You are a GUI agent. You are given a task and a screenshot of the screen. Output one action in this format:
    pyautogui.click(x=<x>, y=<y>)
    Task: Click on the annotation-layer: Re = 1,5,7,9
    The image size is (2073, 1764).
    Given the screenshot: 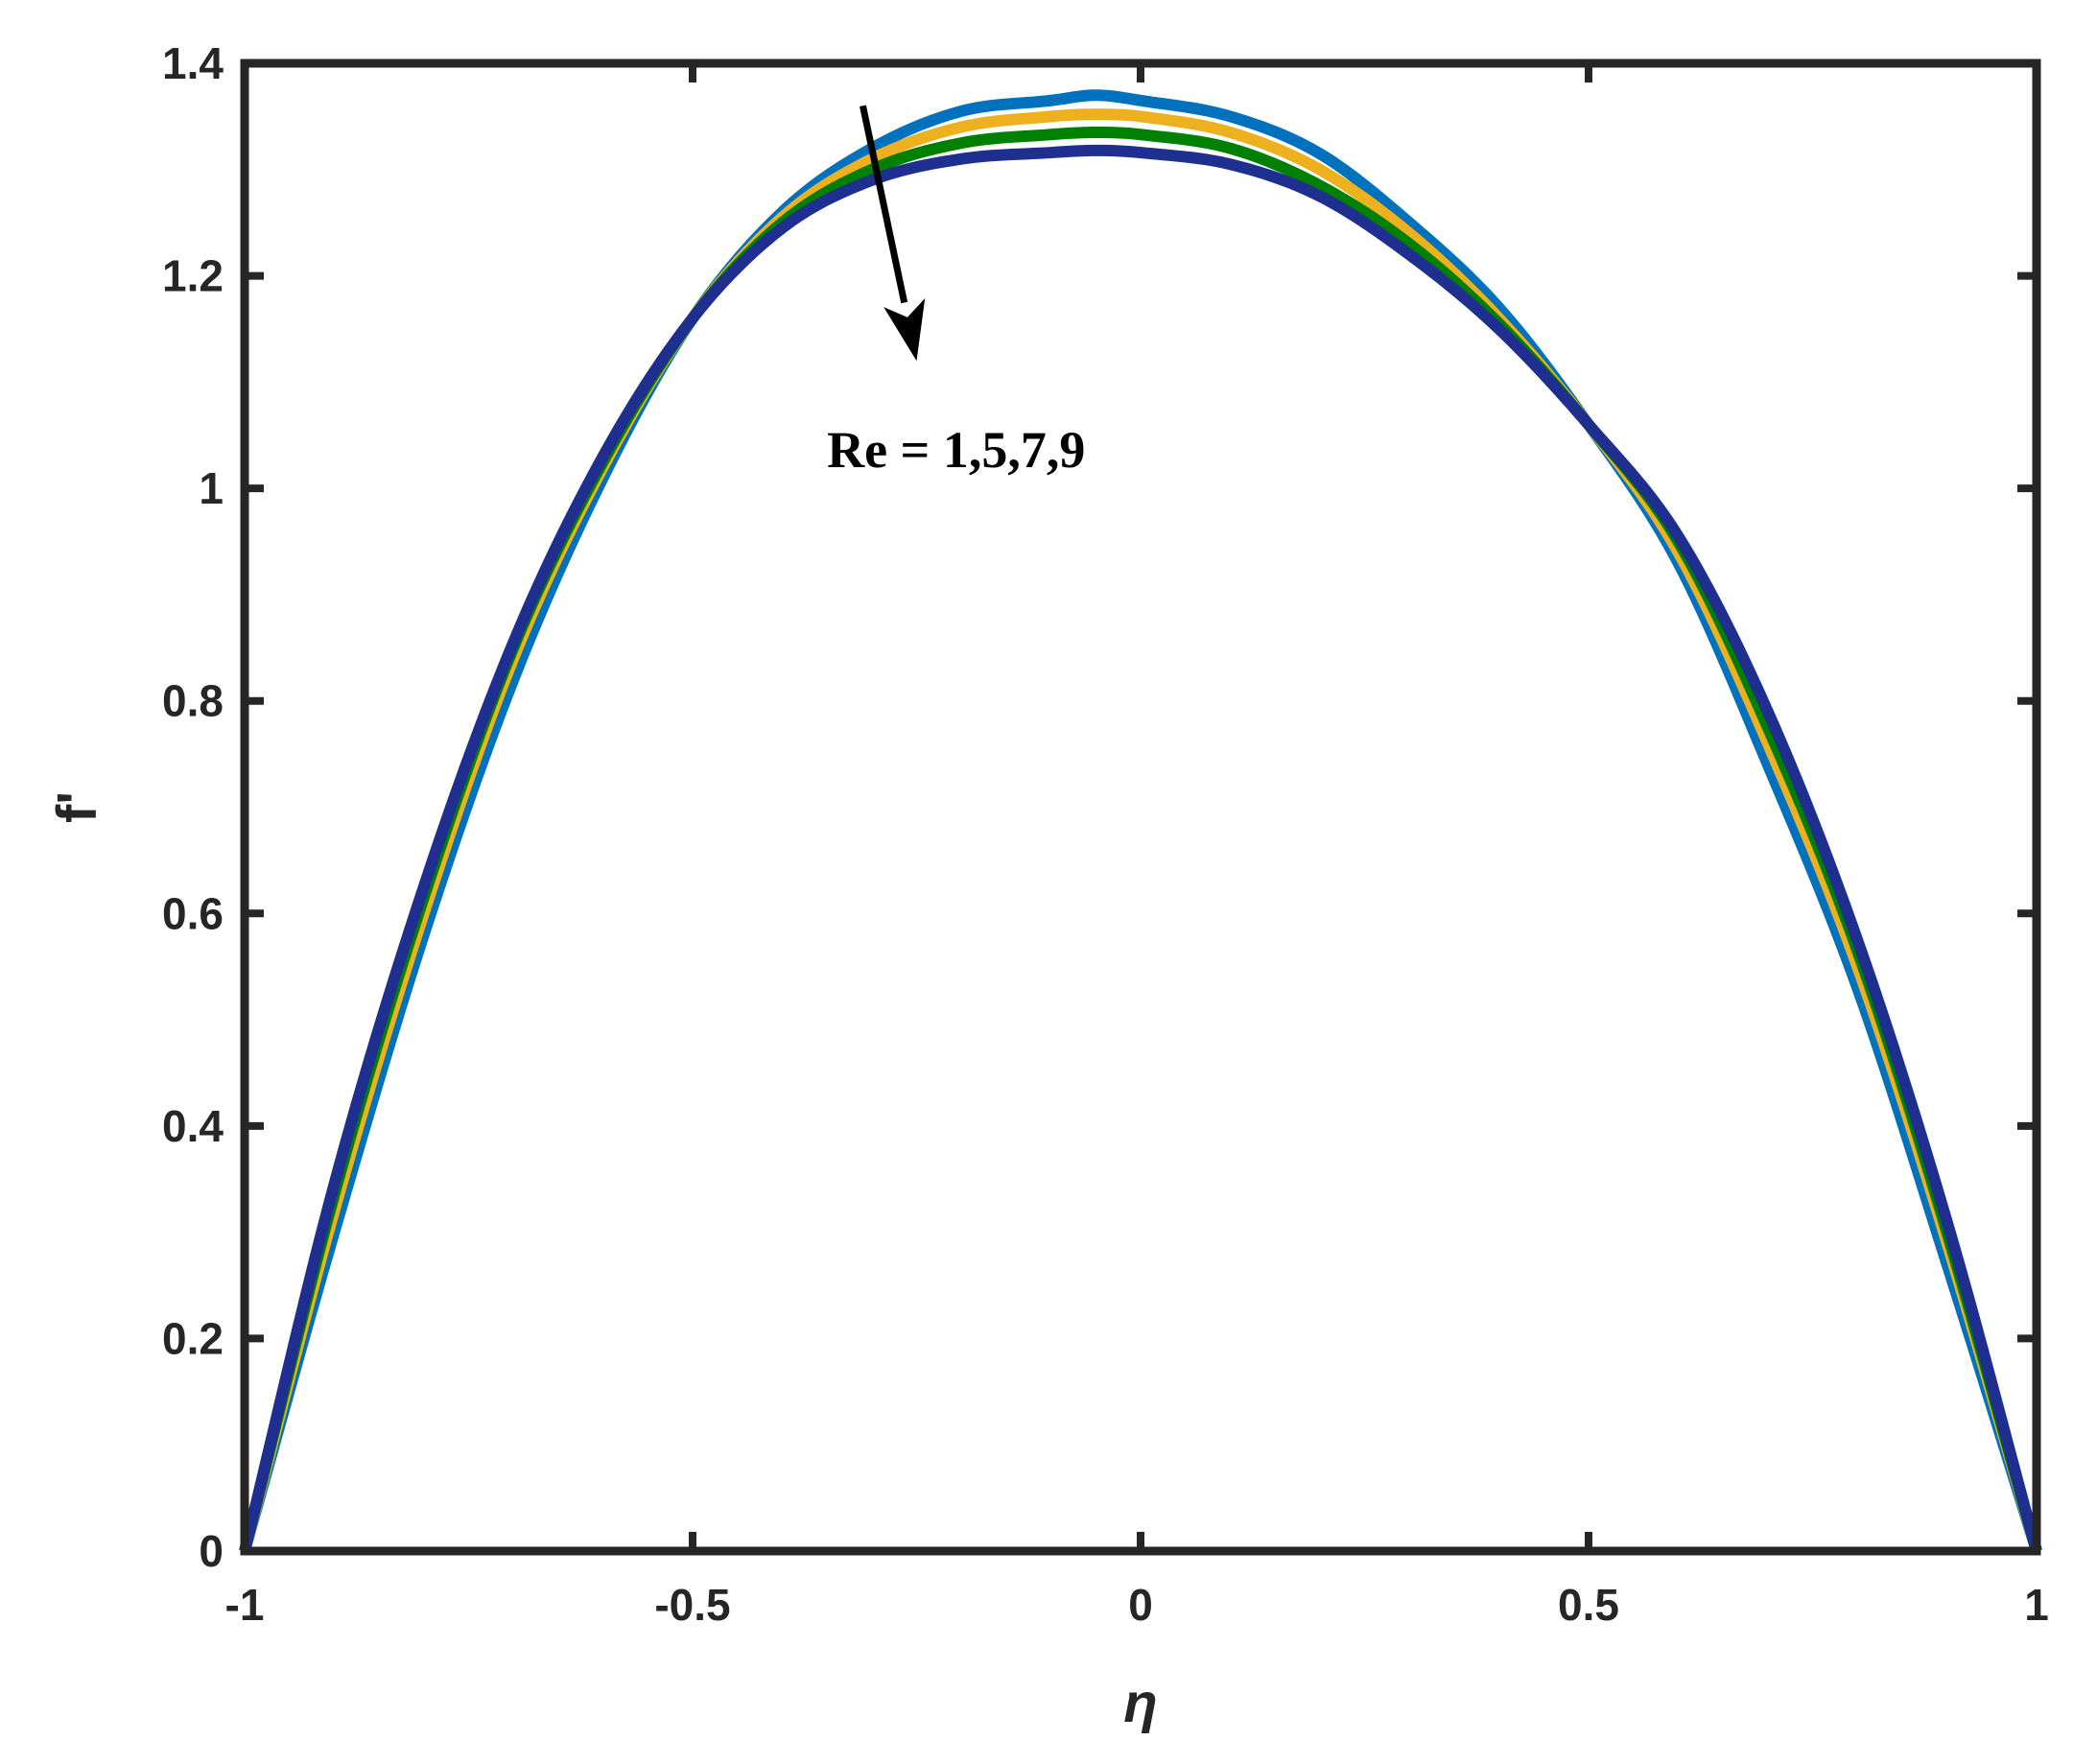 What is the action you would take?
    pyautogui.click(x=956, y=292)
    